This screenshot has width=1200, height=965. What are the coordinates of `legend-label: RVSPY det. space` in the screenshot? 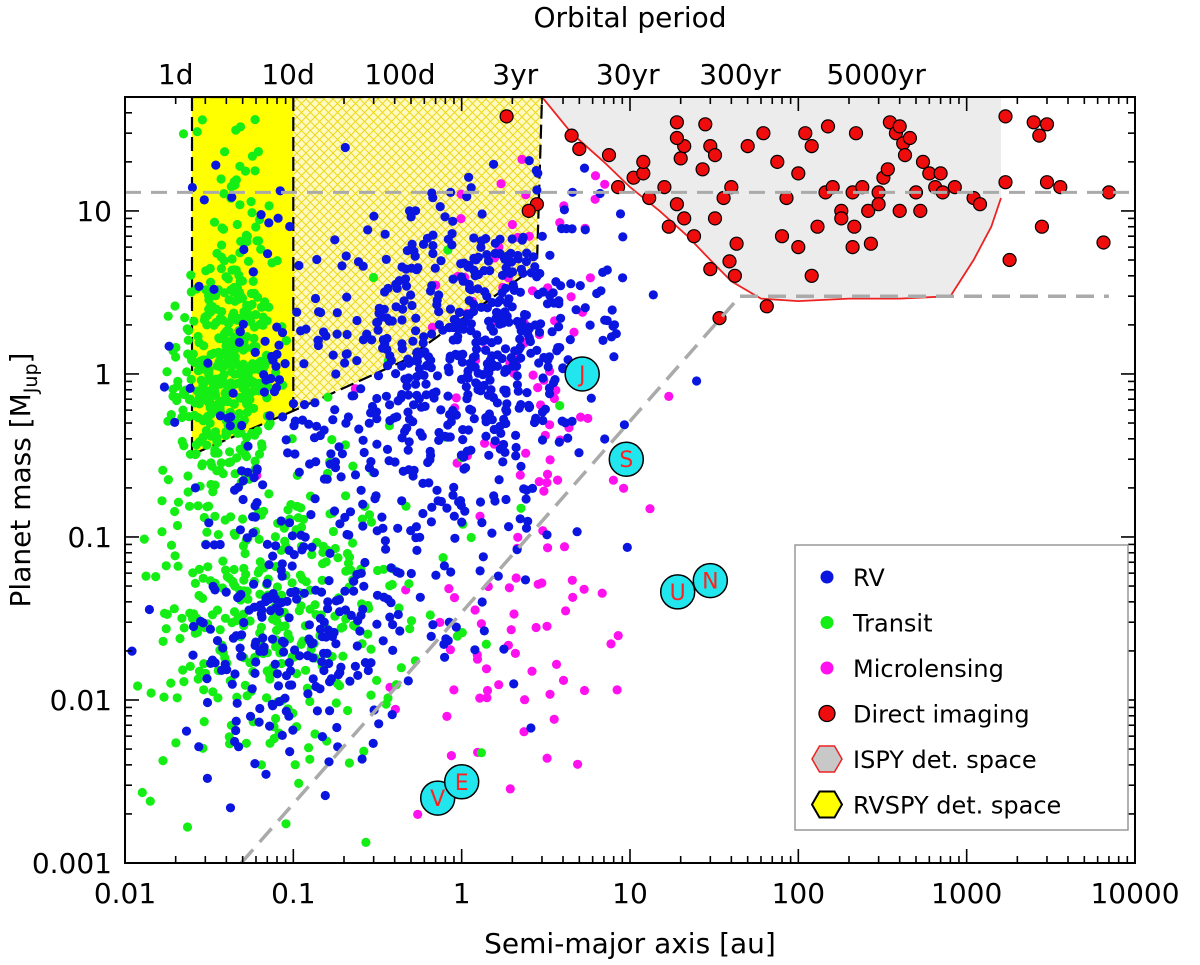 It's located at (957, 806).